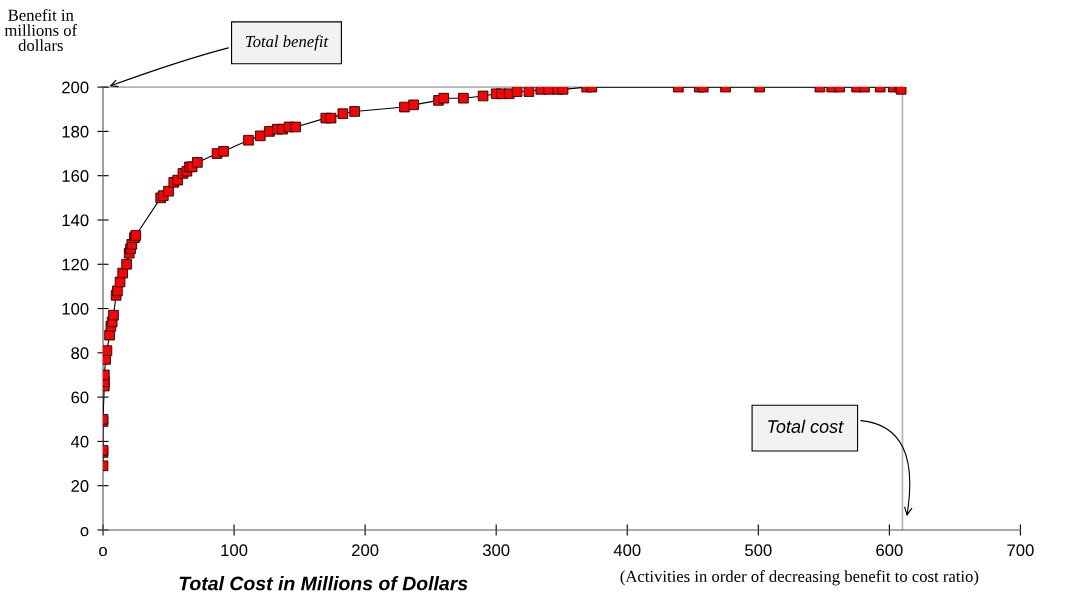 This screenshot has height=605, width=1073. Describe the element at coordinates (889, 550) in the screenshot. I see `x-tick-label: 600` at that location.